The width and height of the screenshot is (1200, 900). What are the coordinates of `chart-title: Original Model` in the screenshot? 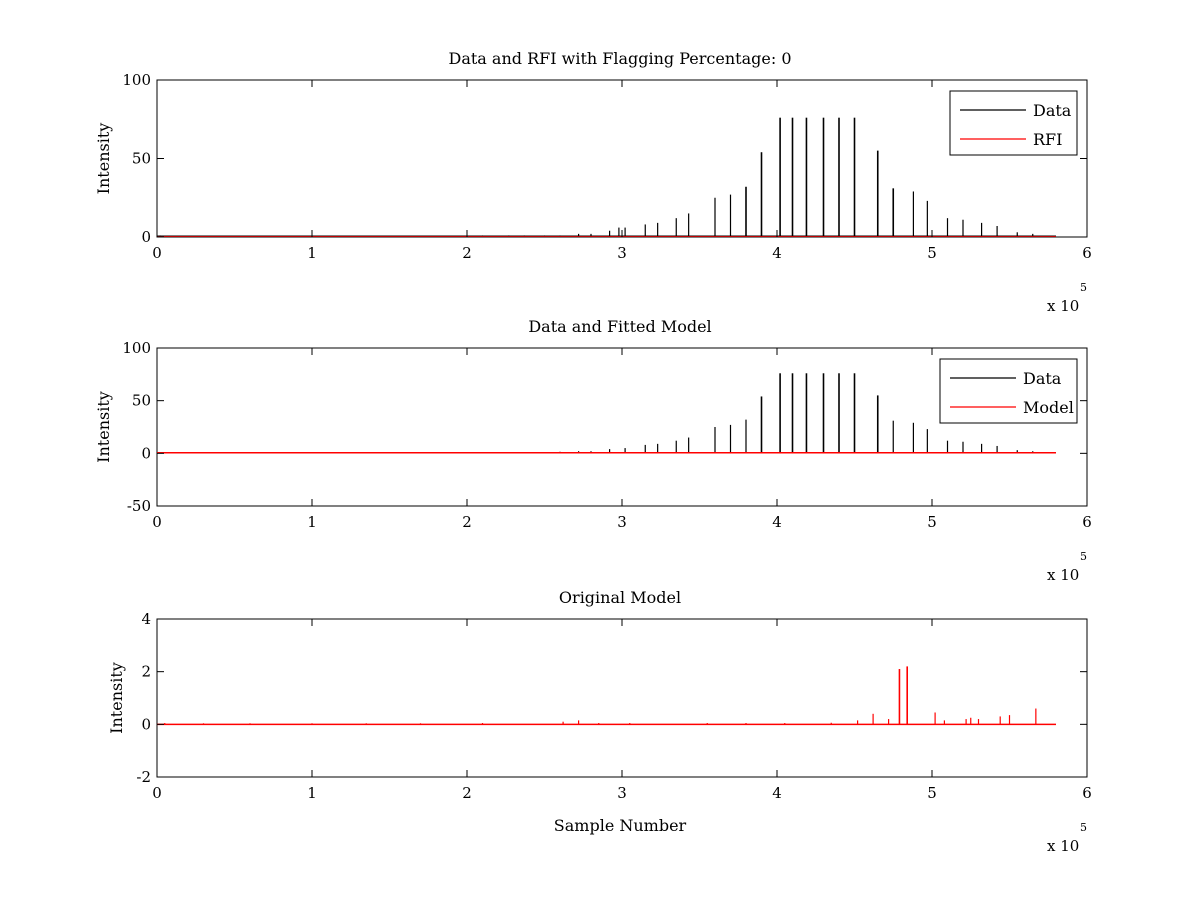 It's located at (620, 597).